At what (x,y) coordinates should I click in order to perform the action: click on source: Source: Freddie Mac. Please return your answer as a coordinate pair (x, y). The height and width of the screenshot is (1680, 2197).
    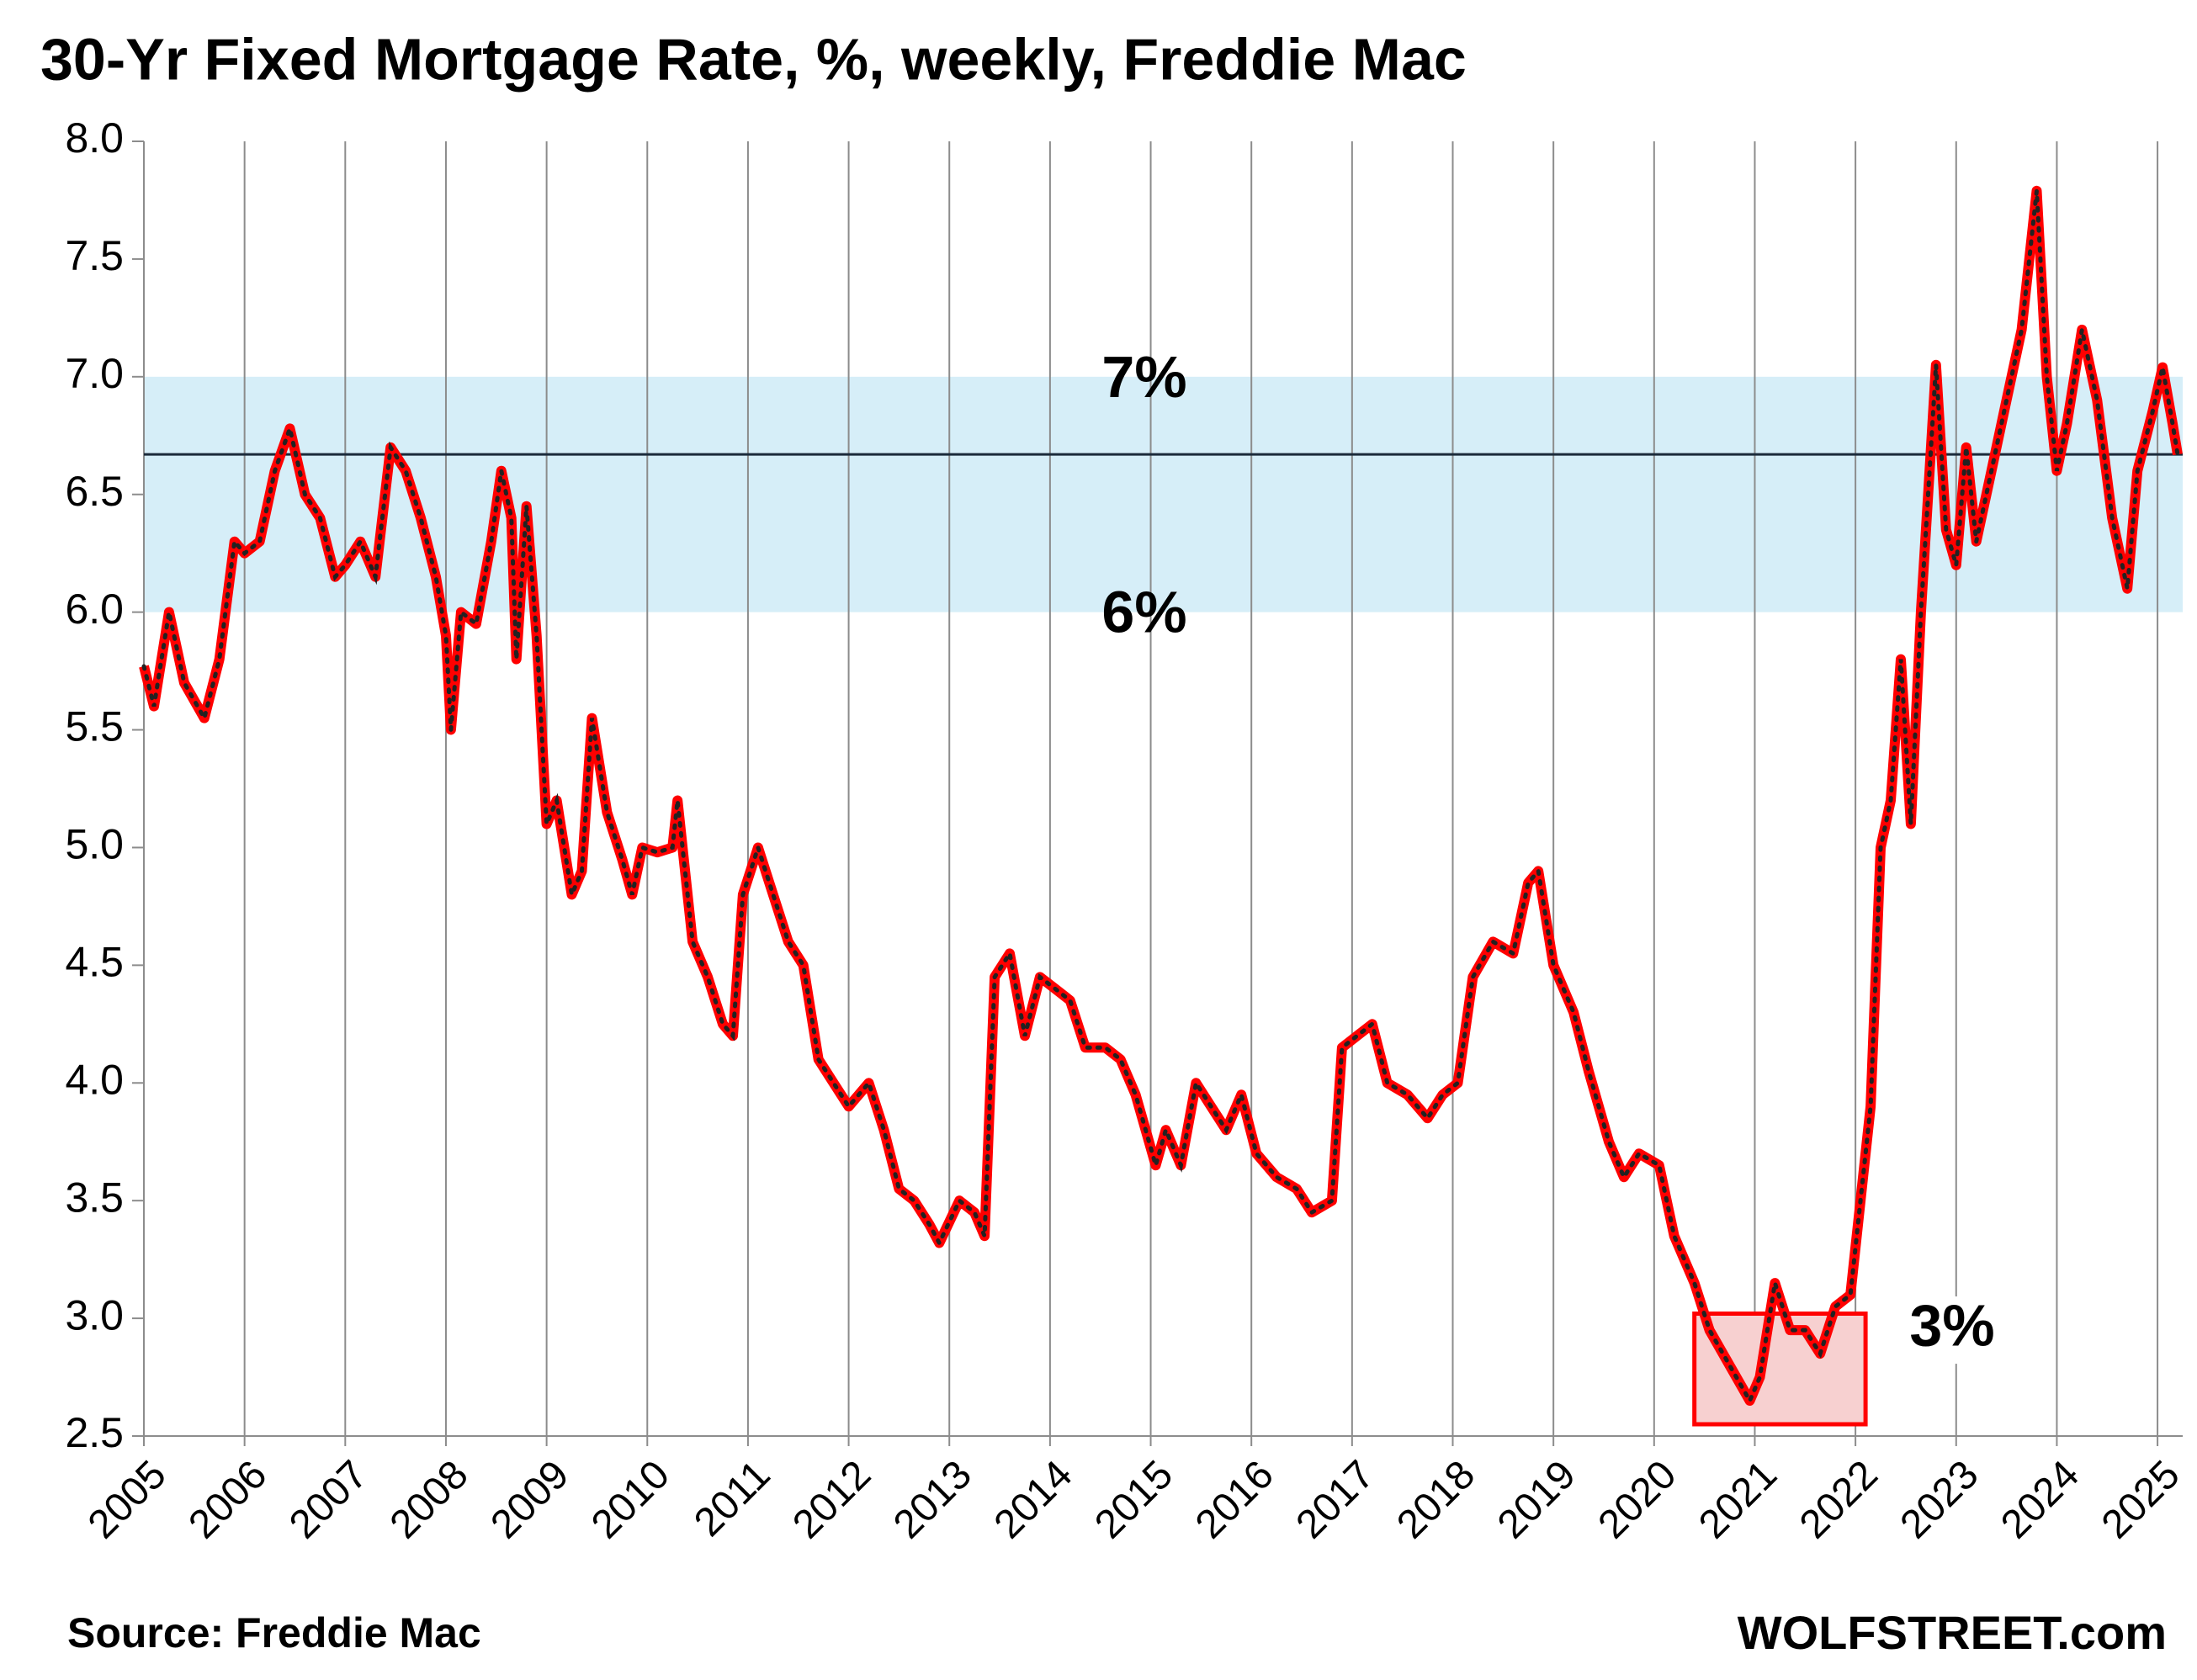
    Looking at the image, I should click on (274, 1632).